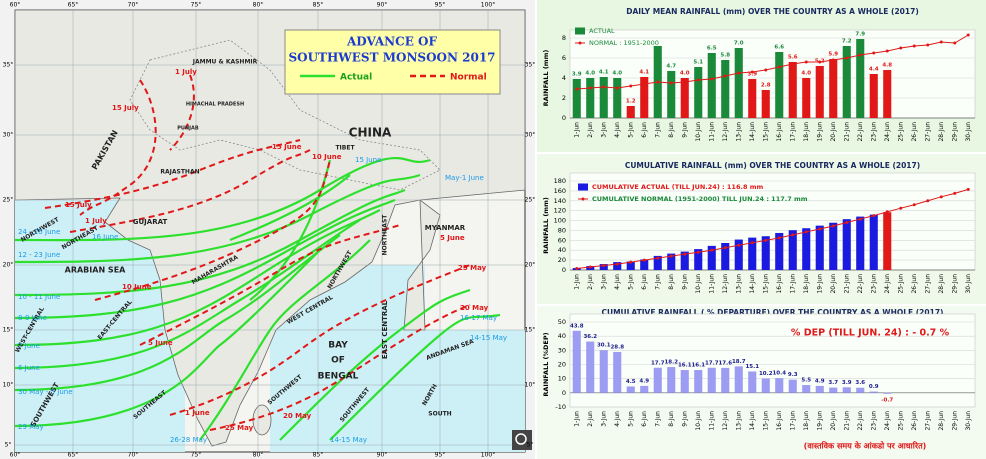 The height and width of the screenshot is (459, 986). Describe the element at coordinates (927, 421) in the screenshot. I see `x-tick-label: 27-Jun` at that location.